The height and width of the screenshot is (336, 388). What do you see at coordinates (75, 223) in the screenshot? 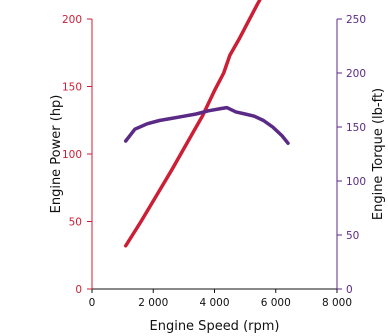
I see `y-left-tick-label: 50` at bounding box center [75, 223].